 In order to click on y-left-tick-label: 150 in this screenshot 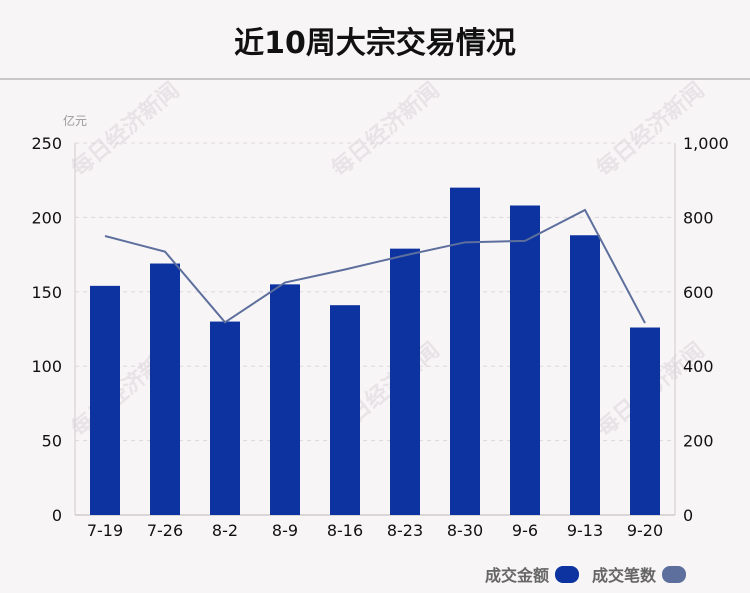, I will do `click(46, 292)`.